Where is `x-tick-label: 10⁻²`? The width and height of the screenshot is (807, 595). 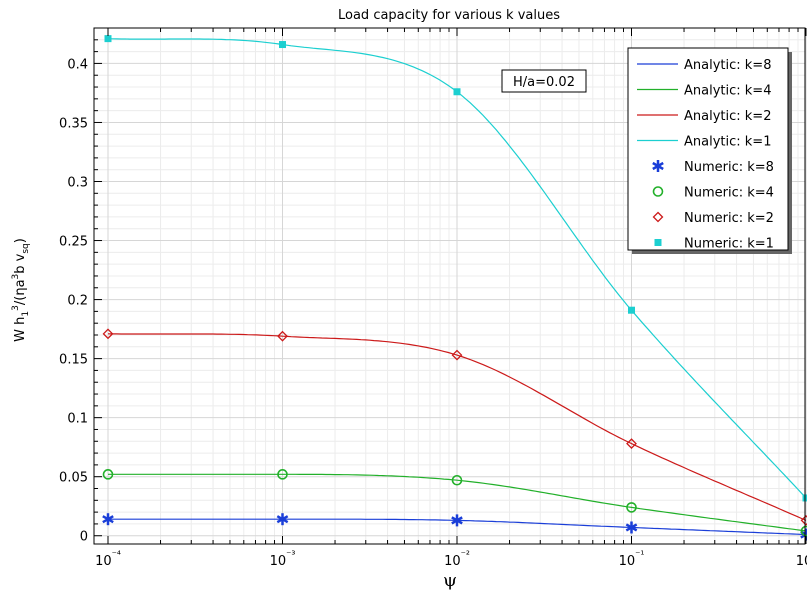 x-tick-label: 10⁻² is located at coordinates (457, 559).